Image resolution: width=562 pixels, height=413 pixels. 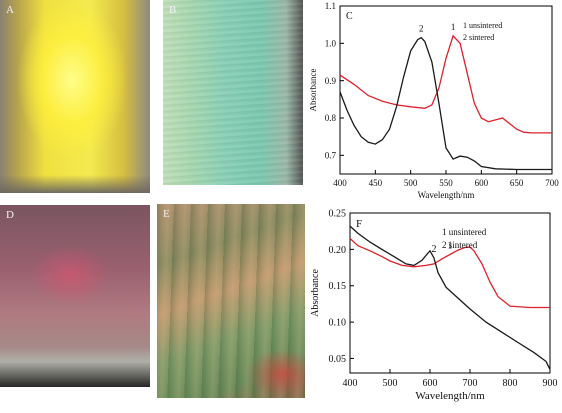 What do you see at coordinates (231, 301) in the screenshot?
I see `photo-panel-e: E` at bounding box center [231, 301].